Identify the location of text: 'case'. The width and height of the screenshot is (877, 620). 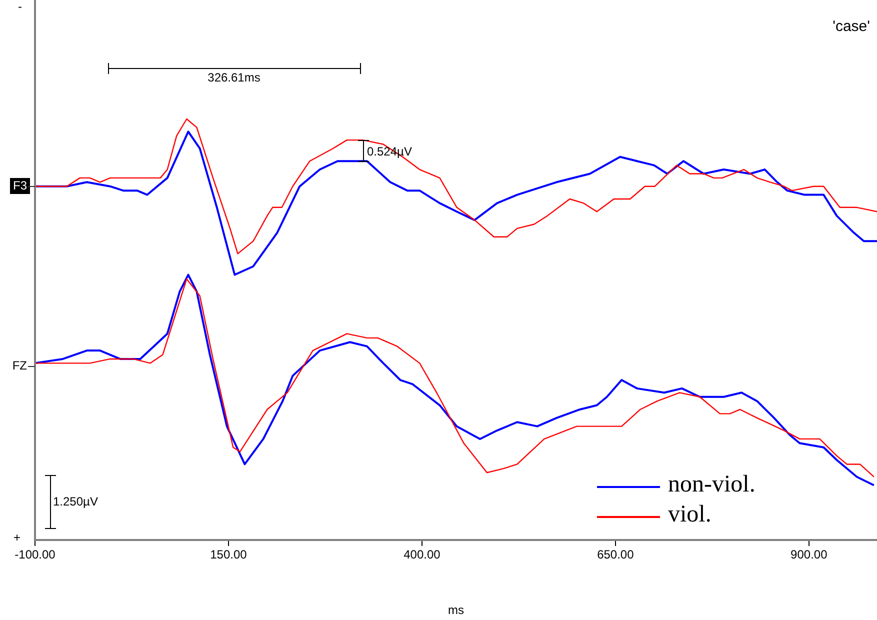
(851, 27).